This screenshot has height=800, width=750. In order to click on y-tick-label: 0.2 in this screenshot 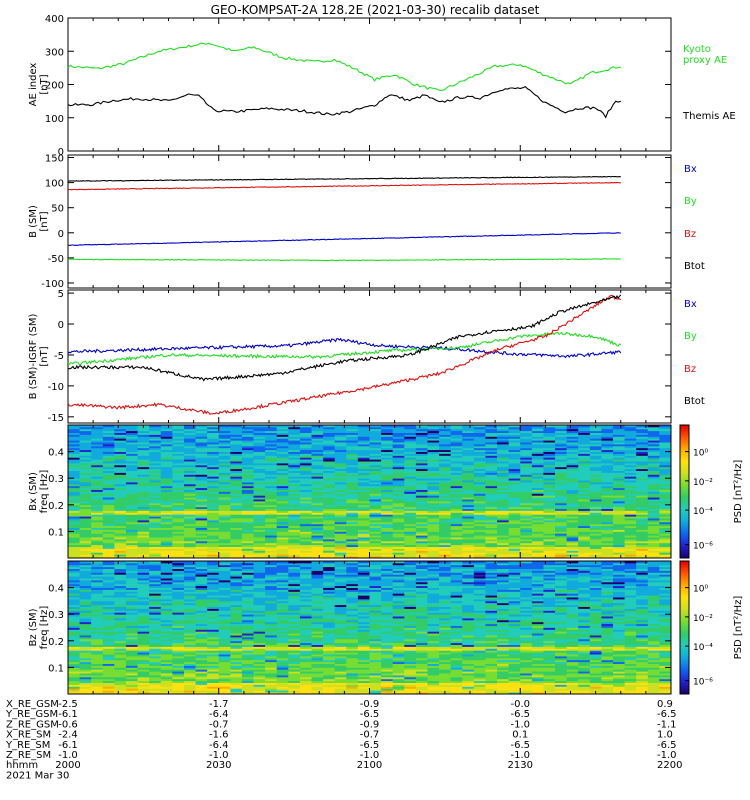, I will do `click(56, 506)`.